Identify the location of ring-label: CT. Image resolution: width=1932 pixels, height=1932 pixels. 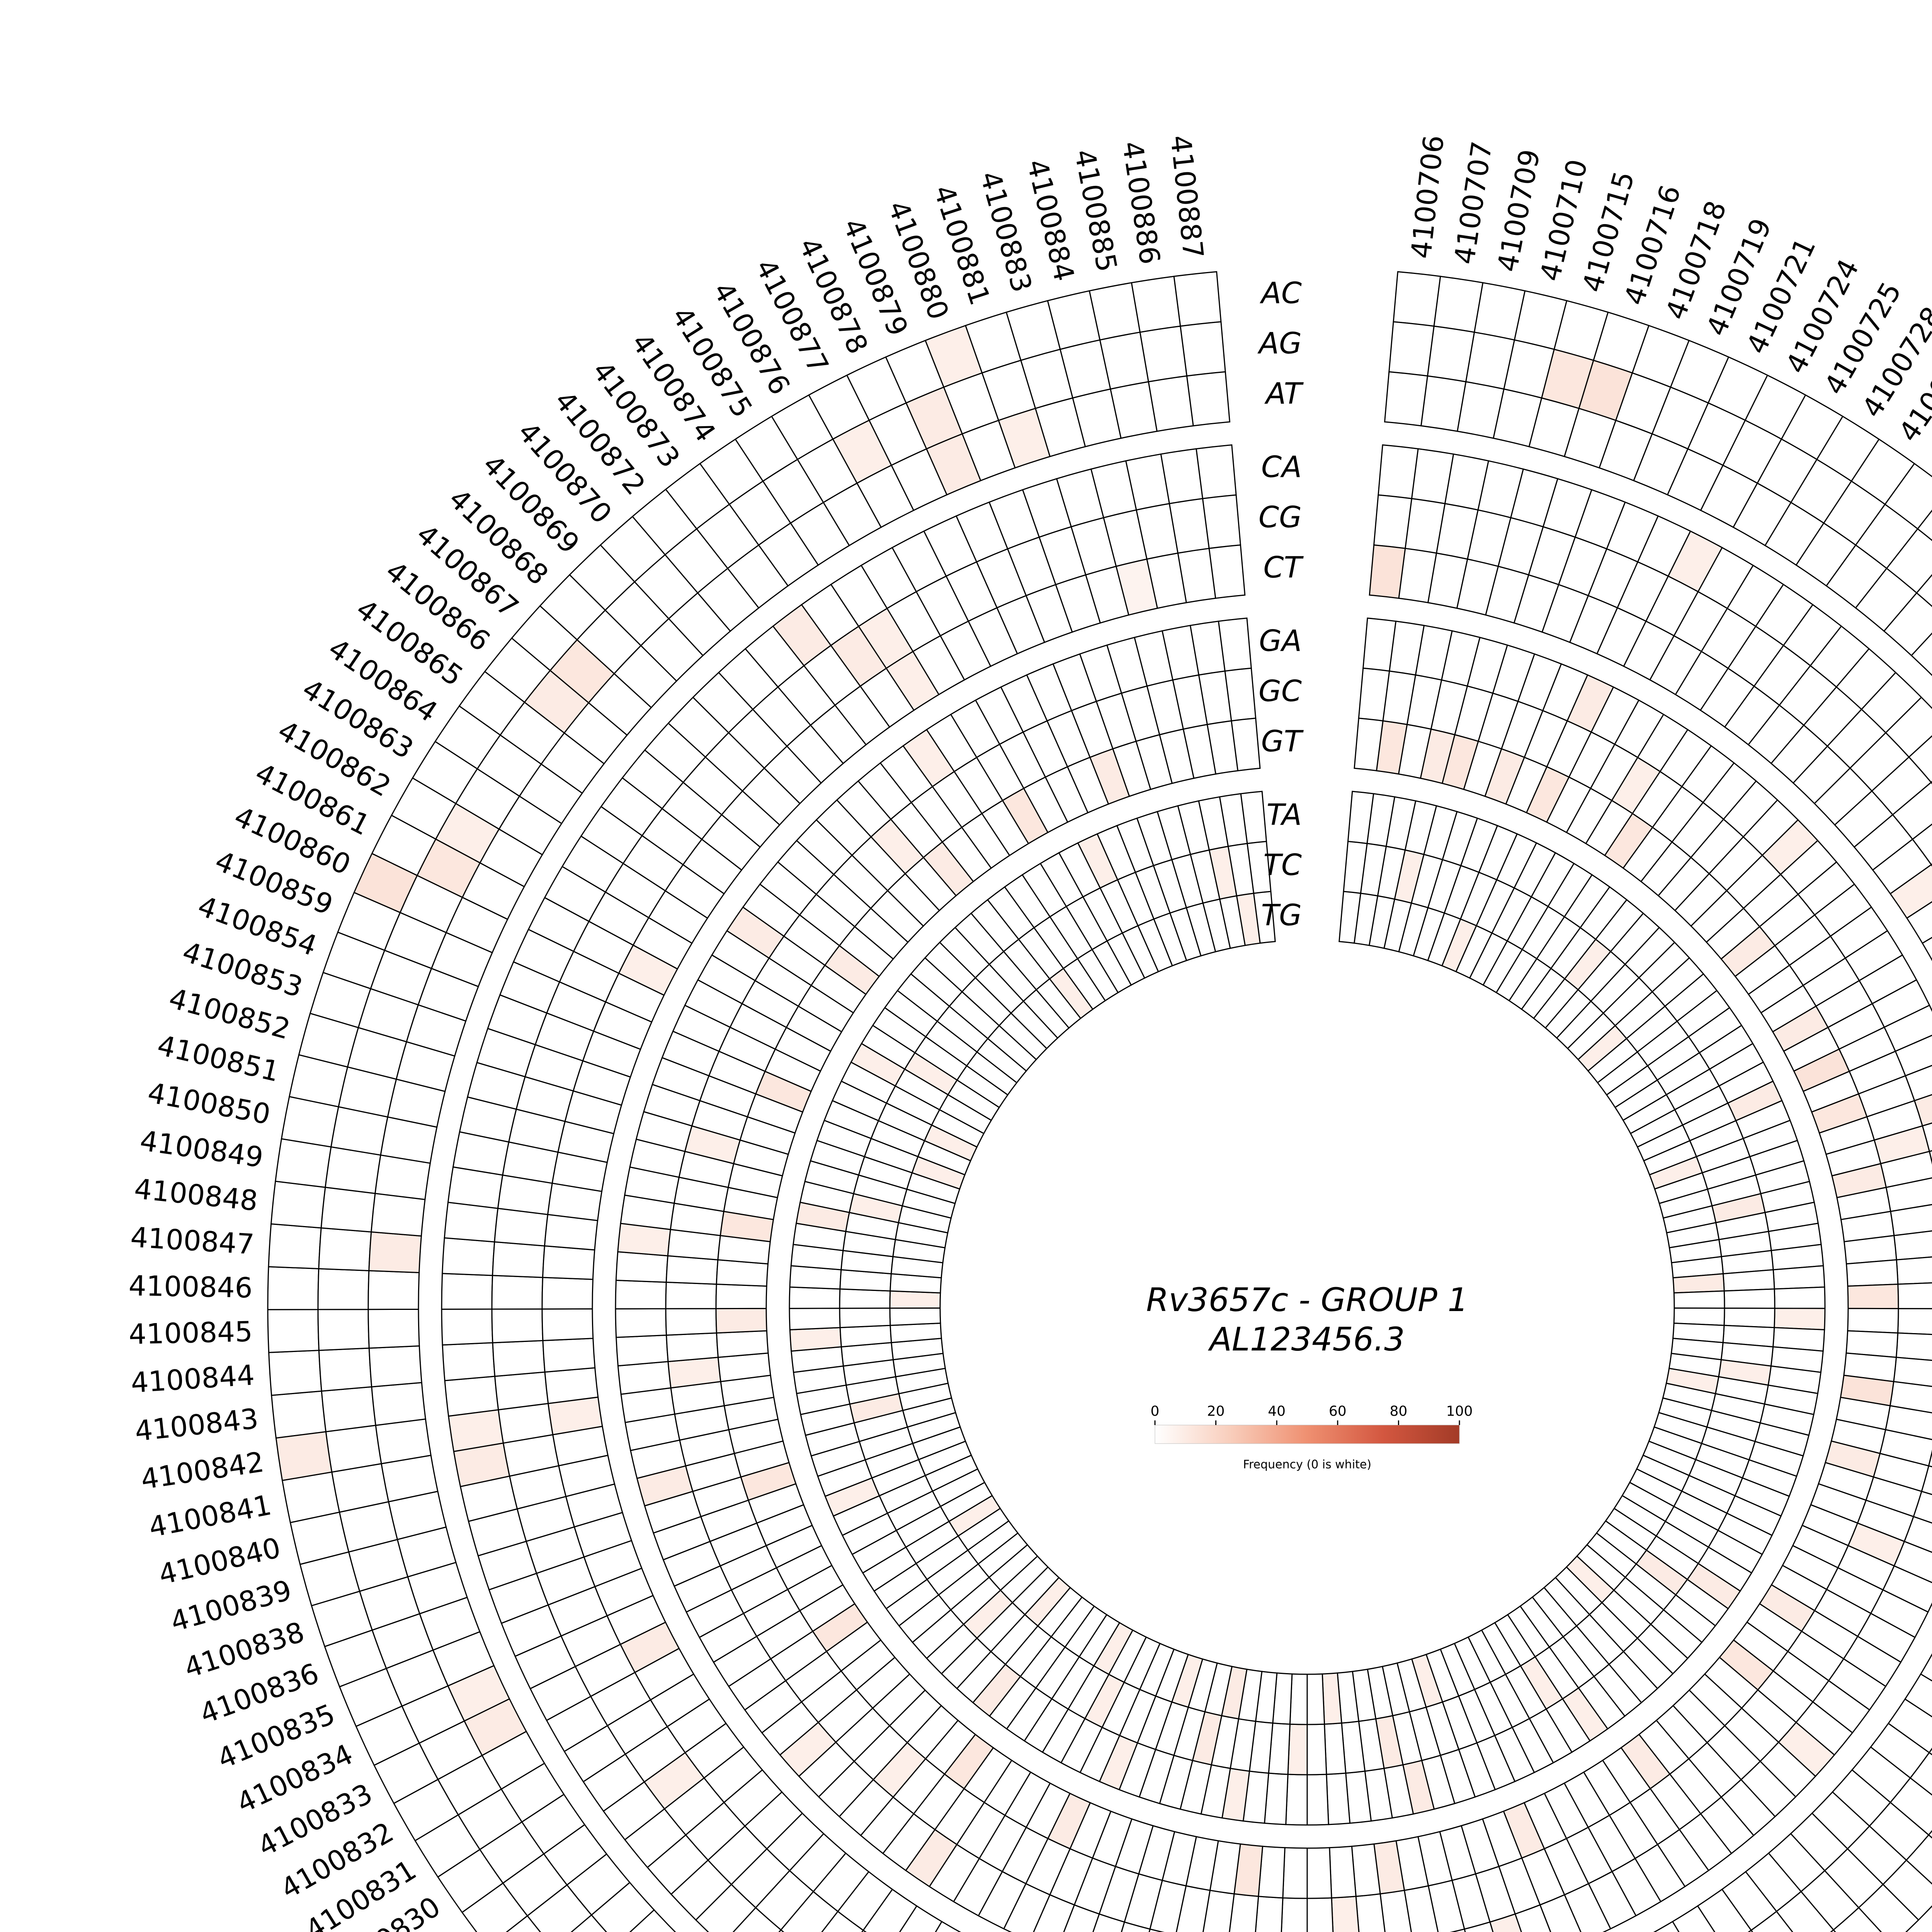
(1284, 567).